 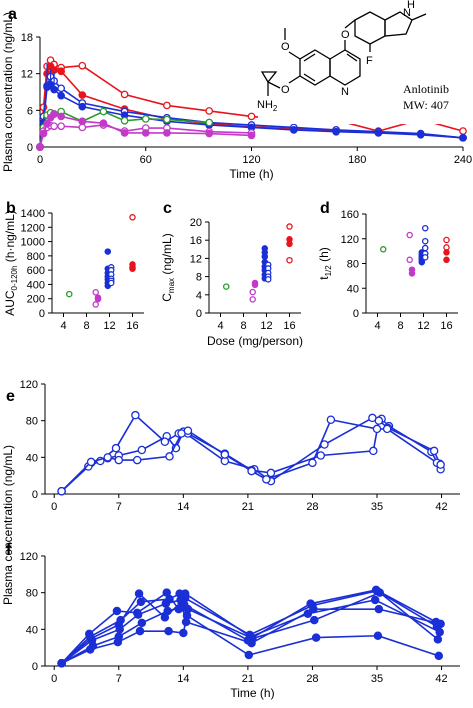 What do you see at coordinates (312, 679) in the screenshot?
I see `x-tick-label: 28` at bounding box center [312, 679].